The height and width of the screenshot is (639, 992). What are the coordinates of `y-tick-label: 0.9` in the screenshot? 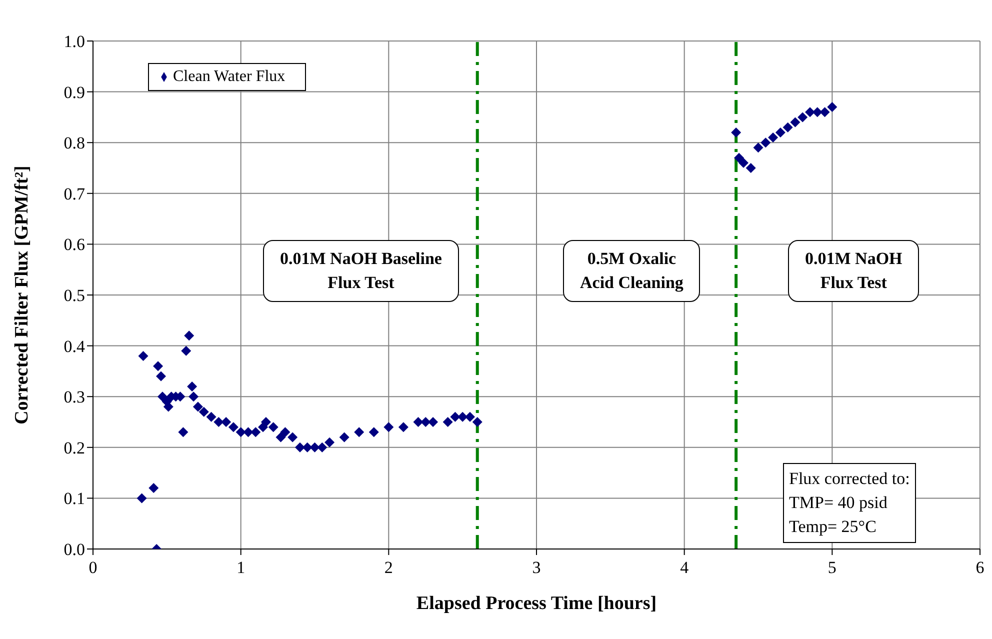 It's located at (74, 92).